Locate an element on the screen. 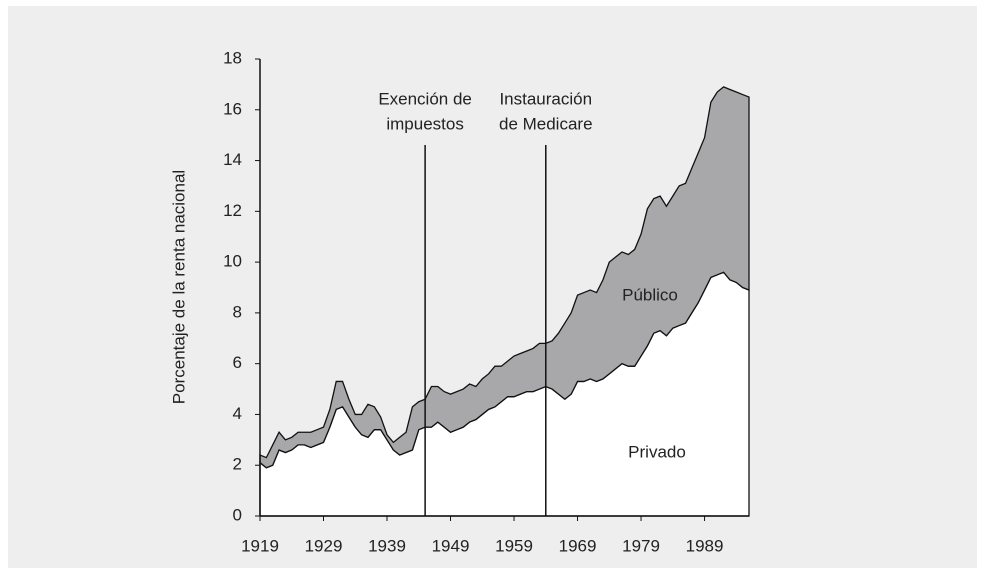 This screenshot has height=574, width=985. y-tick-label: 12 is located at coordinates (232, 210).